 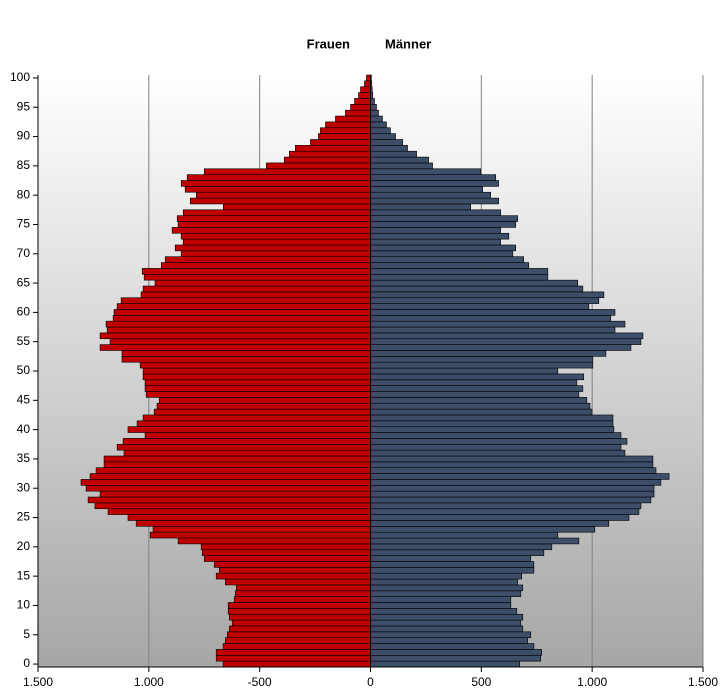 I want to click on y-tick-label: 65, so click(x=24, y=282).